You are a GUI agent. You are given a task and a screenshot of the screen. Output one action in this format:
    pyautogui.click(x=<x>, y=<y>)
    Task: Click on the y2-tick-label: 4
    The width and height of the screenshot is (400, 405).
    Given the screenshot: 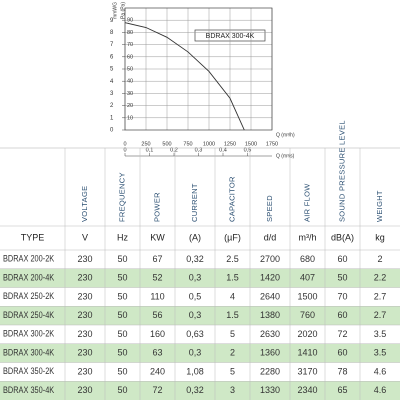 What is the action you would take?
    pyautogui.click(x=112, y=82)
    